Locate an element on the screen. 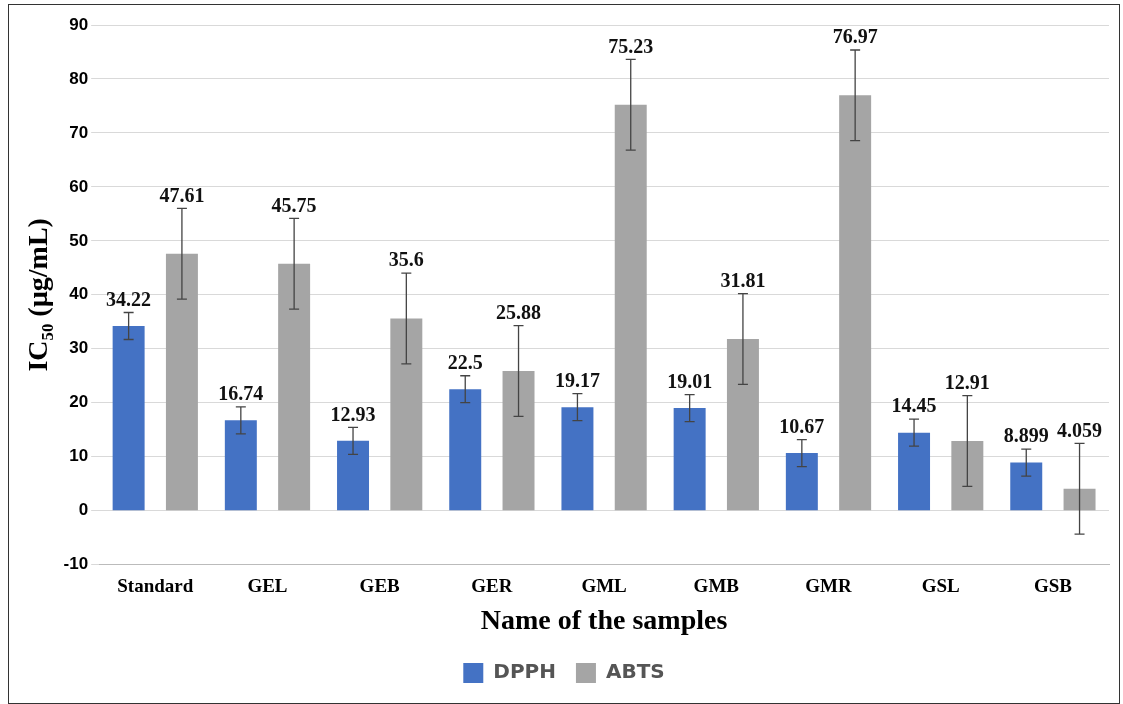 Image resolution: width=1123 pixels, height=704 pixels. x-tick-label: GMR is located at coordinates (828, 585).